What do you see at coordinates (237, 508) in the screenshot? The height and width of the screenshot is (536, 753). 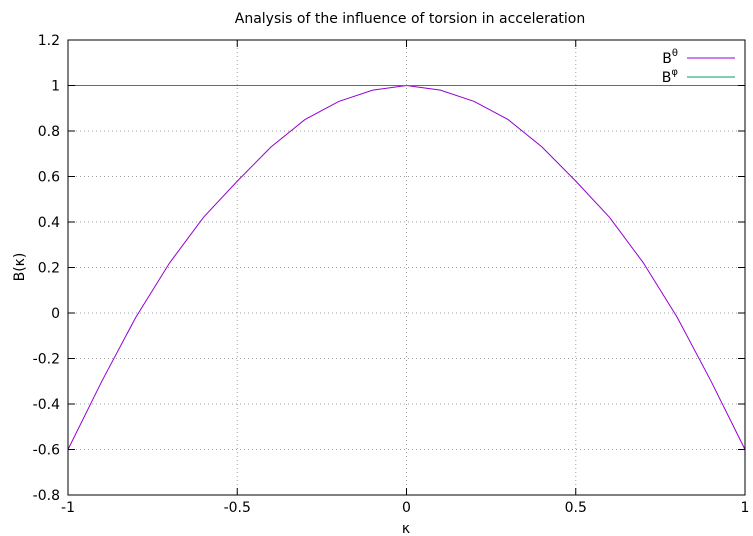 I see `x-tick-label: -0.5` at bounding box center [237, 508].